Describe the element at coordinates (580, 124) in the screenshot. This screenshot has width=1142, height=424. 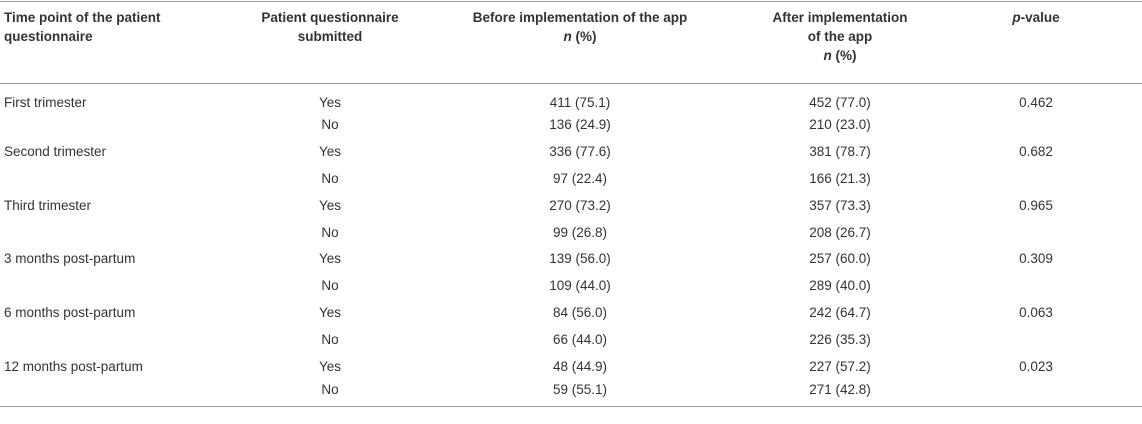
I see `table-cell: 136 (24.9)` at that location.